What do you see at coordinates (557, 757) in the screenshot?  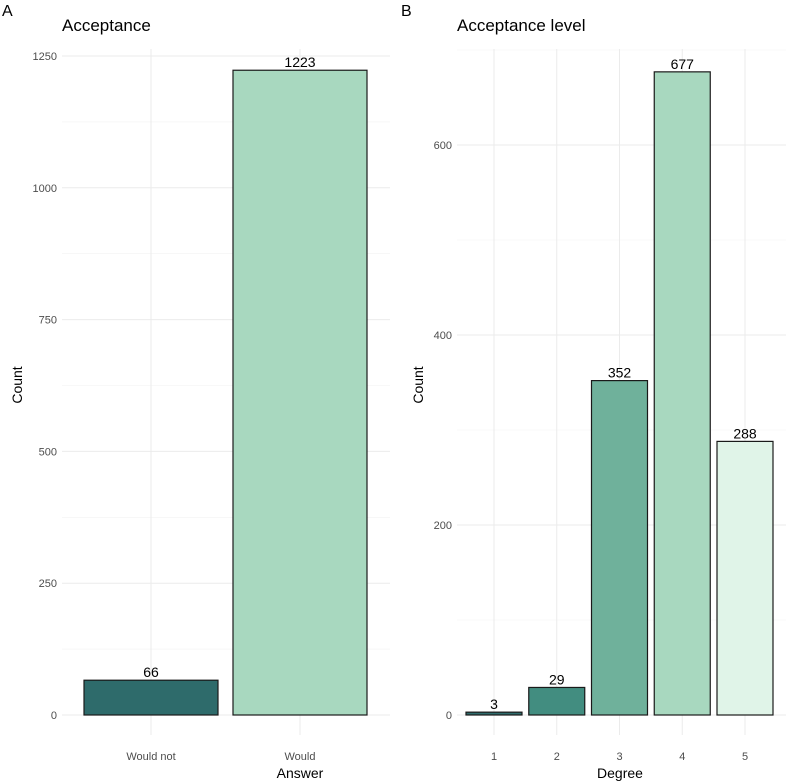 I see `x-tick-label: 2` at bounding box center [557, 757].